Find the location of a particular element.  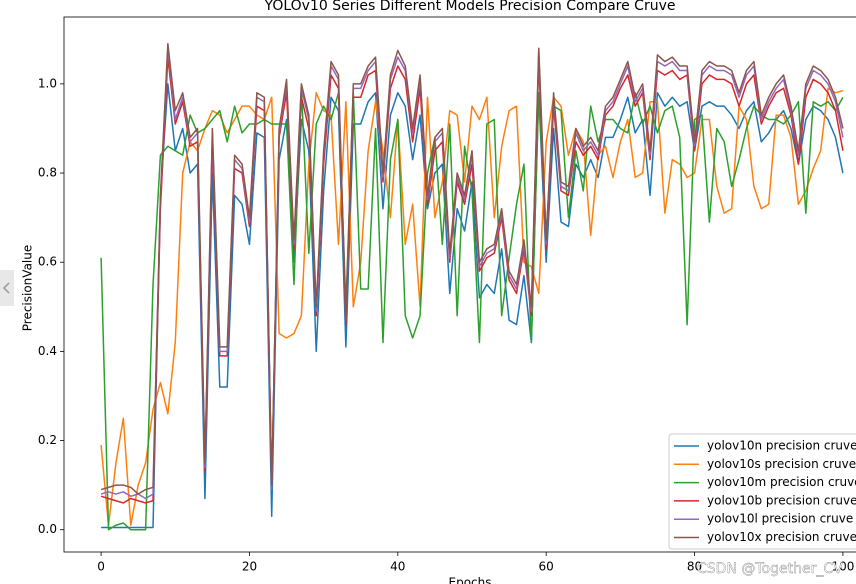

collapse-tab is located at coordinates (7, 288).